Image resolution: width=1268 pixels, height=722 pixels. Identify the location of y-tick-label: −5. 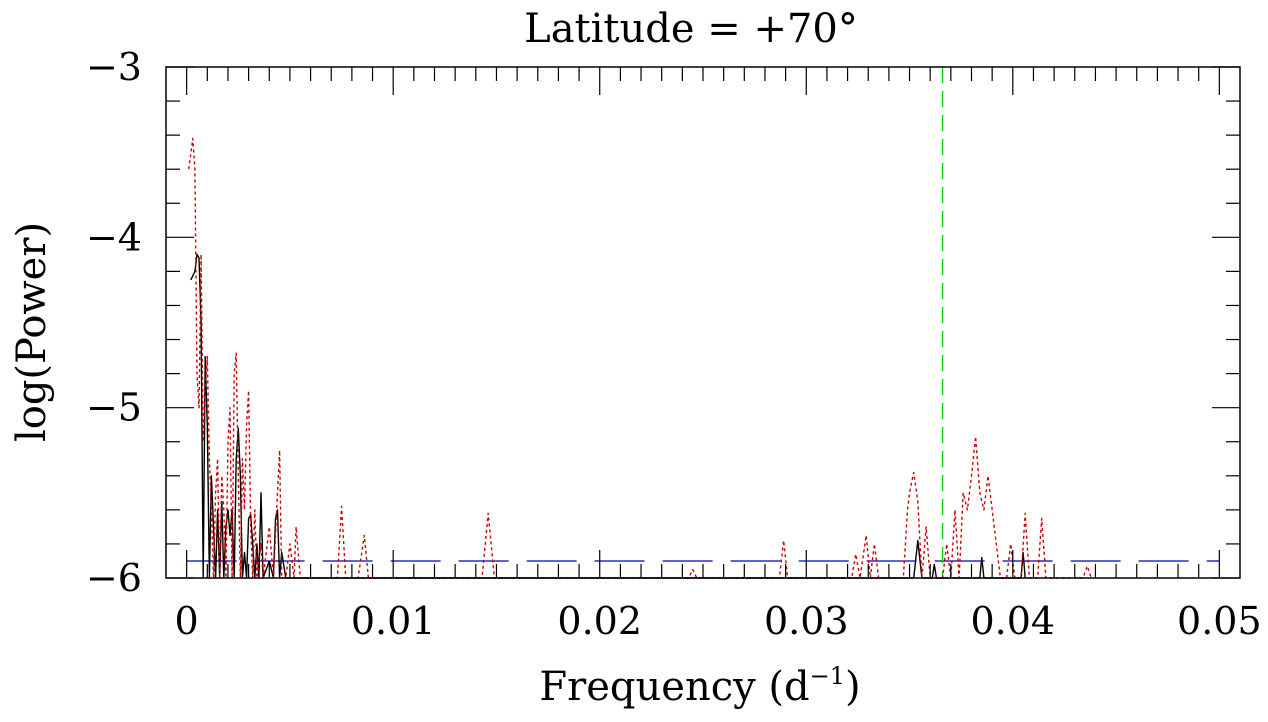
(114, 408).